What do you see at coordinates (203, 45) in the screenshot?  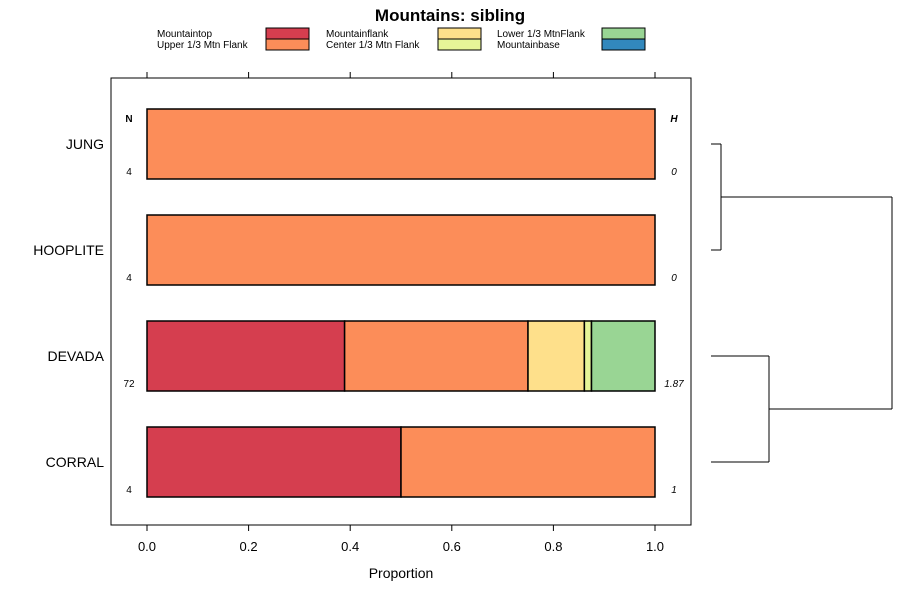 I see `legend-label: Upper 1/3 Mtn Flank` at bounding box center [203, 45].